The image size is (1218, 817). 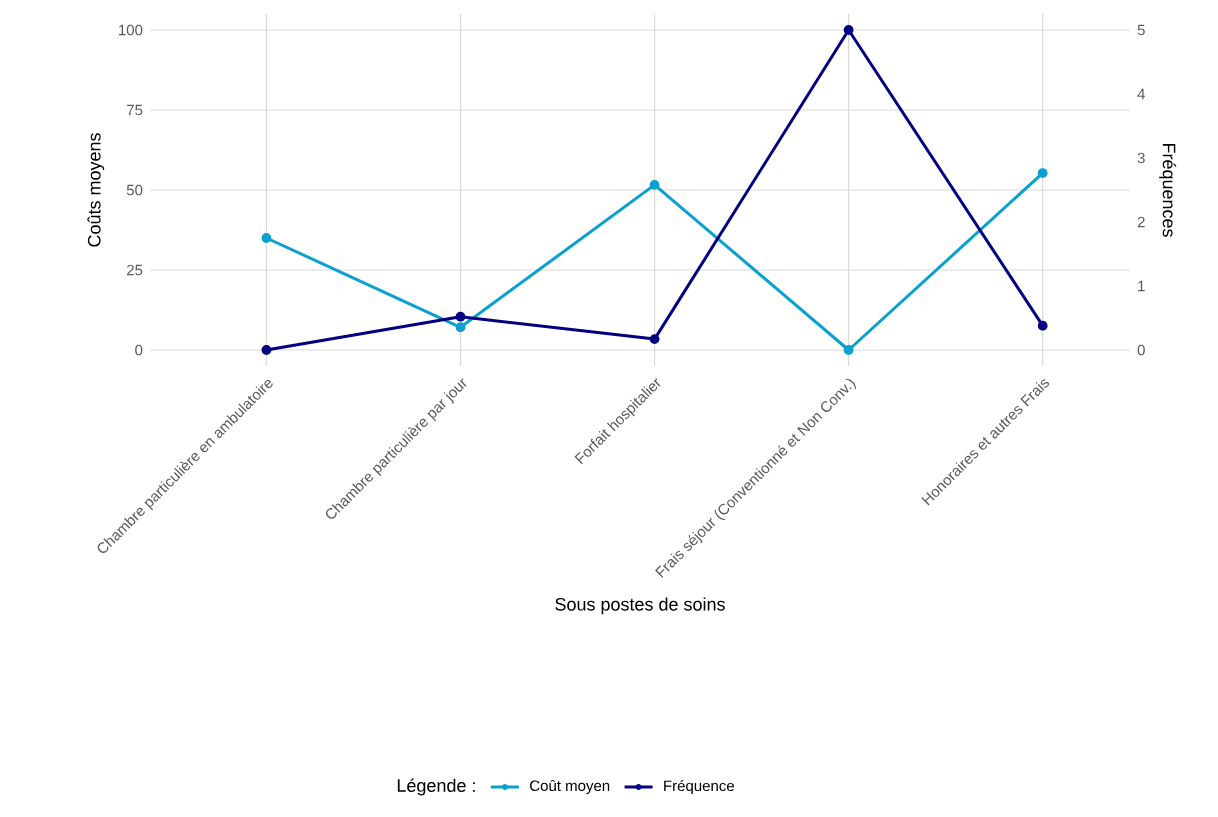 I want to click on y-tick-label: 25, so click(x=135, y=270).